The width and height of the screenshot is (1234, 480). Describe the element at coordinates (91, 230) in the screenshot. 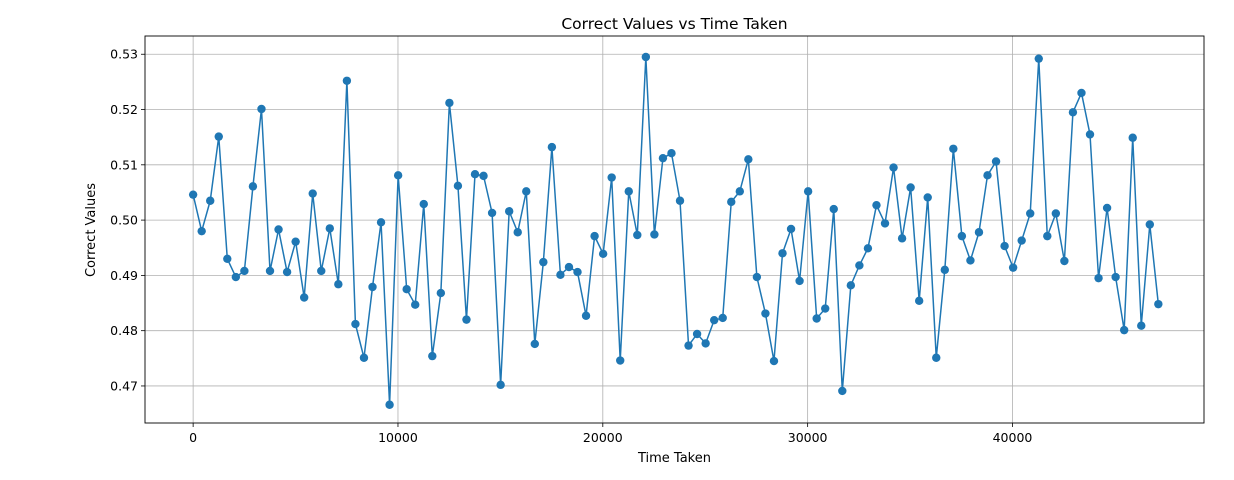

I see `y-axis-title: Correct Values` at that location.